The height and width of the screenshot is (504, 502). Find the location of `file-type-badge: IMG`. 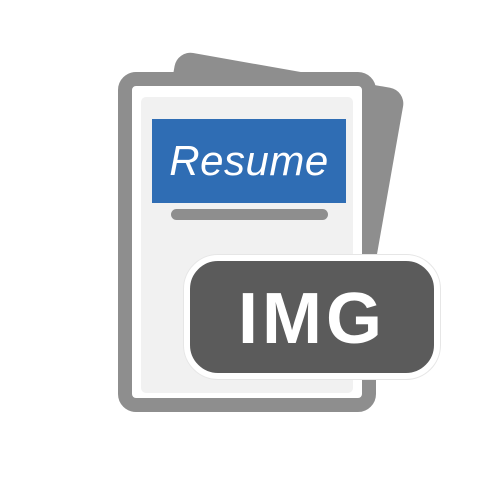

file-type-badge: IMG is located at coordinates (312, 317).